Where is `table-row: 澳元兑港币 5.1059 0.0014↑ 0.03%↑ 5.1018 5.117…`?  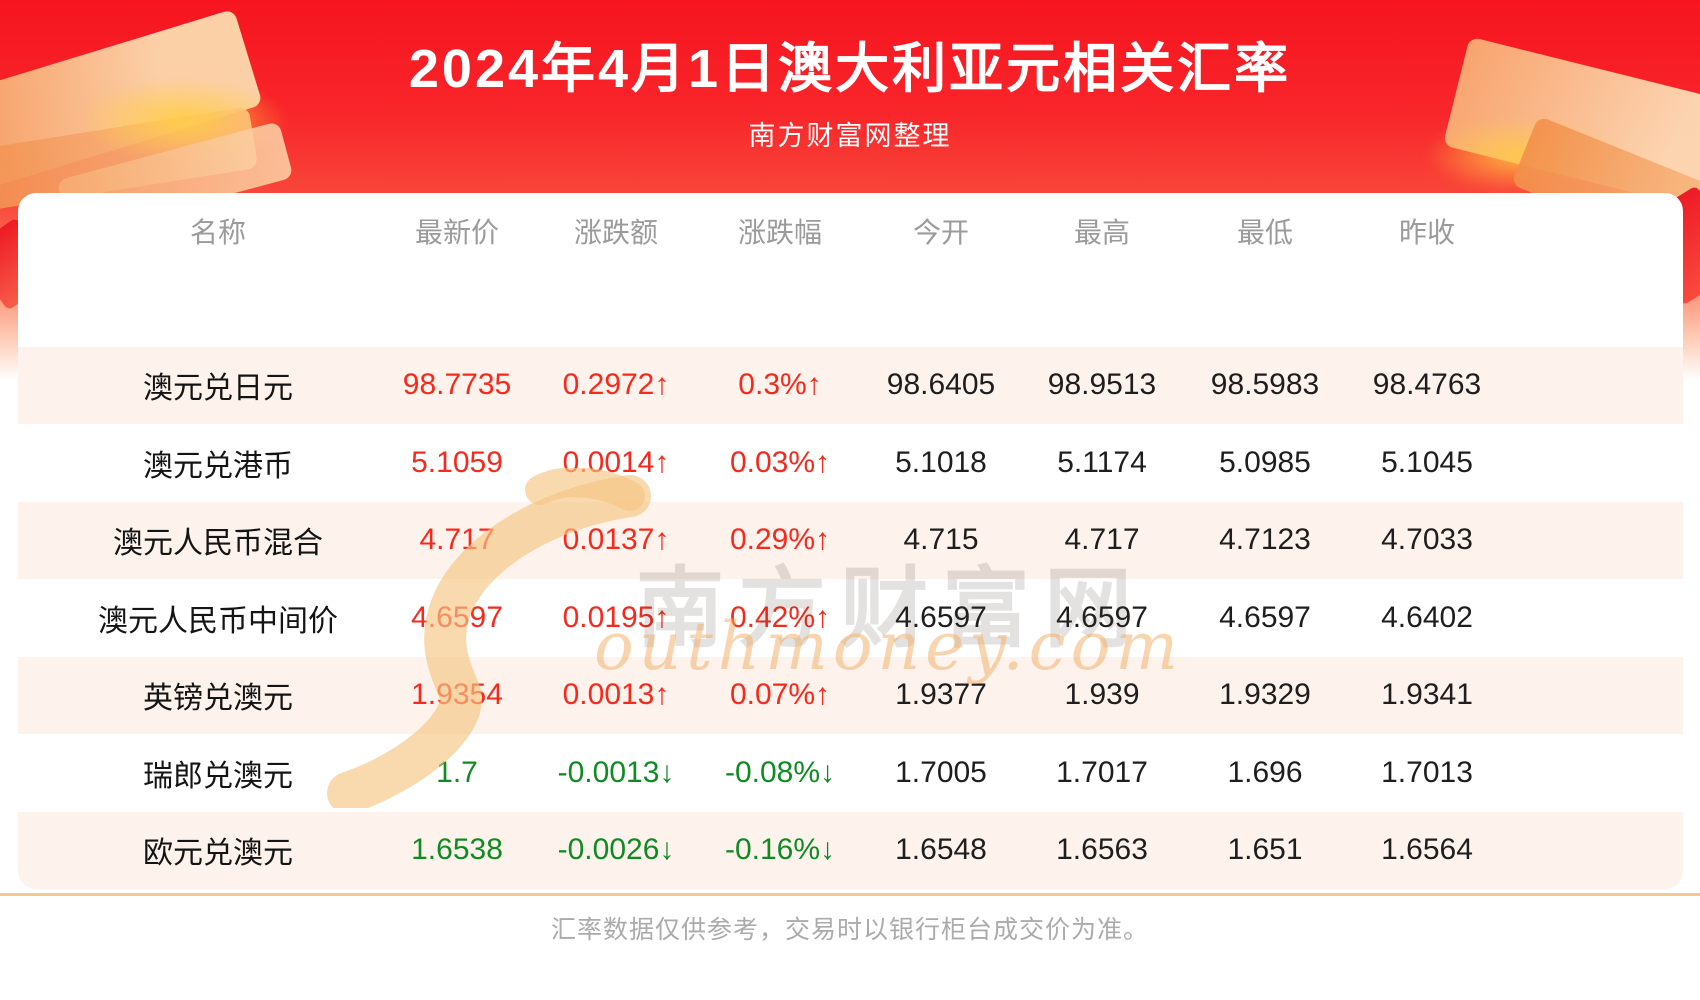
table-row: 澳元兑港币 5.1059 0.0014↑ 0.03%↑ 5.1018 5.117… is located at coordinates (850, 463).